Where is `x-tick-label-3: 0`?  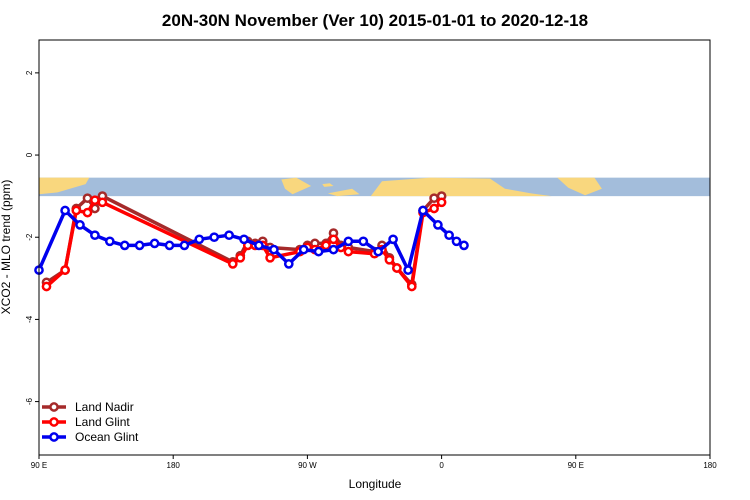 x-tick-label-3: 0 is located at coordinates (441, 465).